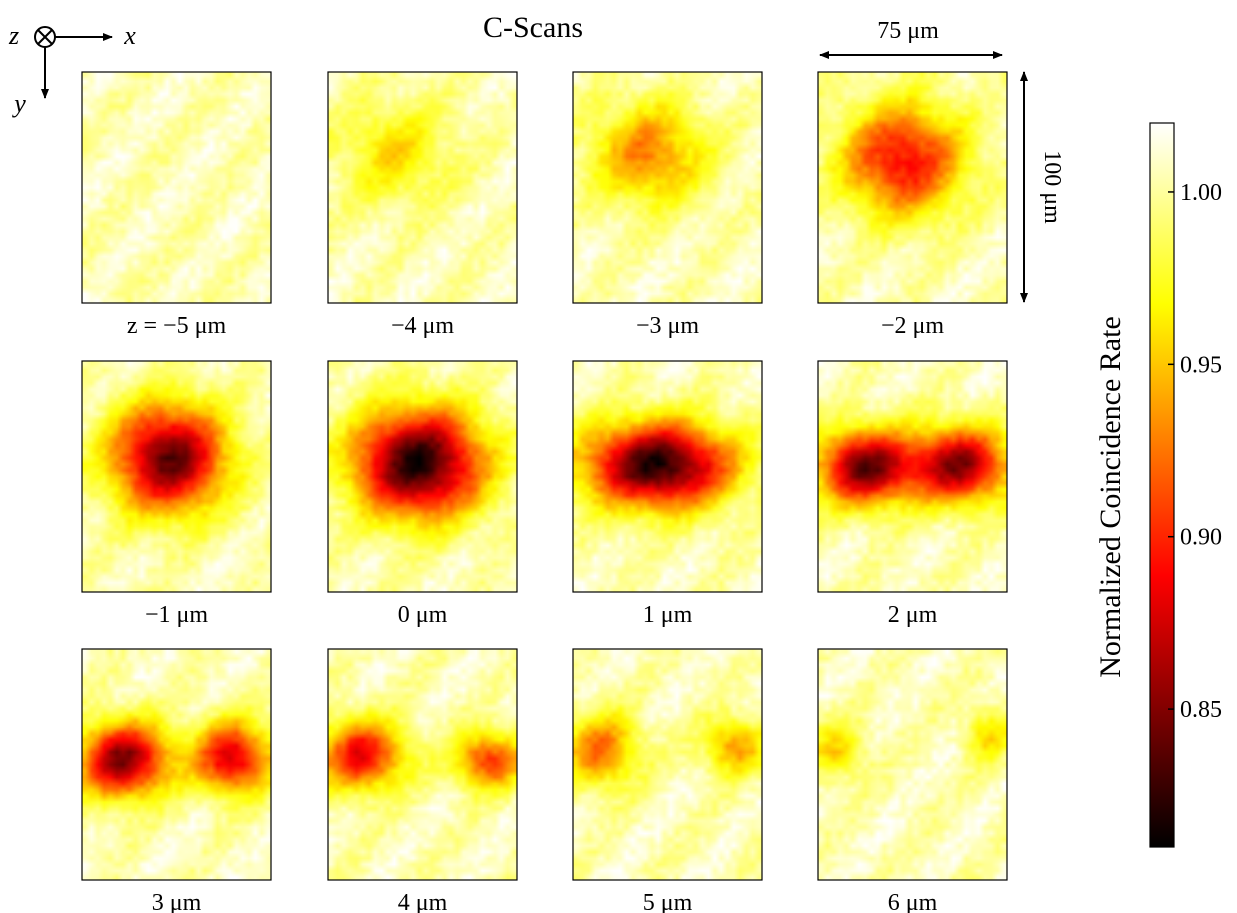  Describe the element at coordinates (1201, 710) in the screenshot. I see `colorbar-tick-label: 0.85` at that location.